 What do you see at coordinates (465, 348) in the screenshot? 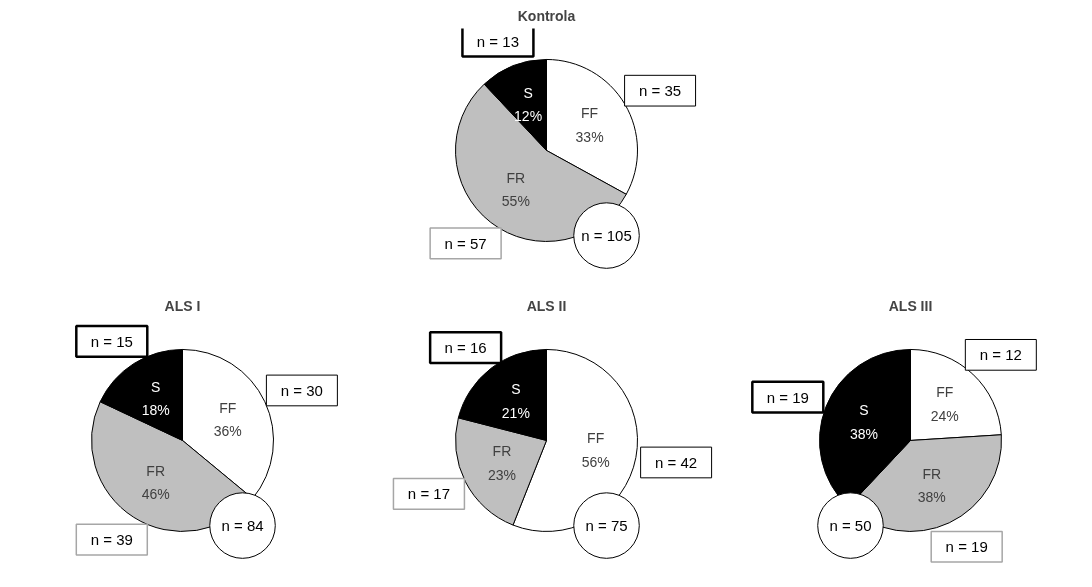
I see `text: n = 16` at bounding box center [465, 348].